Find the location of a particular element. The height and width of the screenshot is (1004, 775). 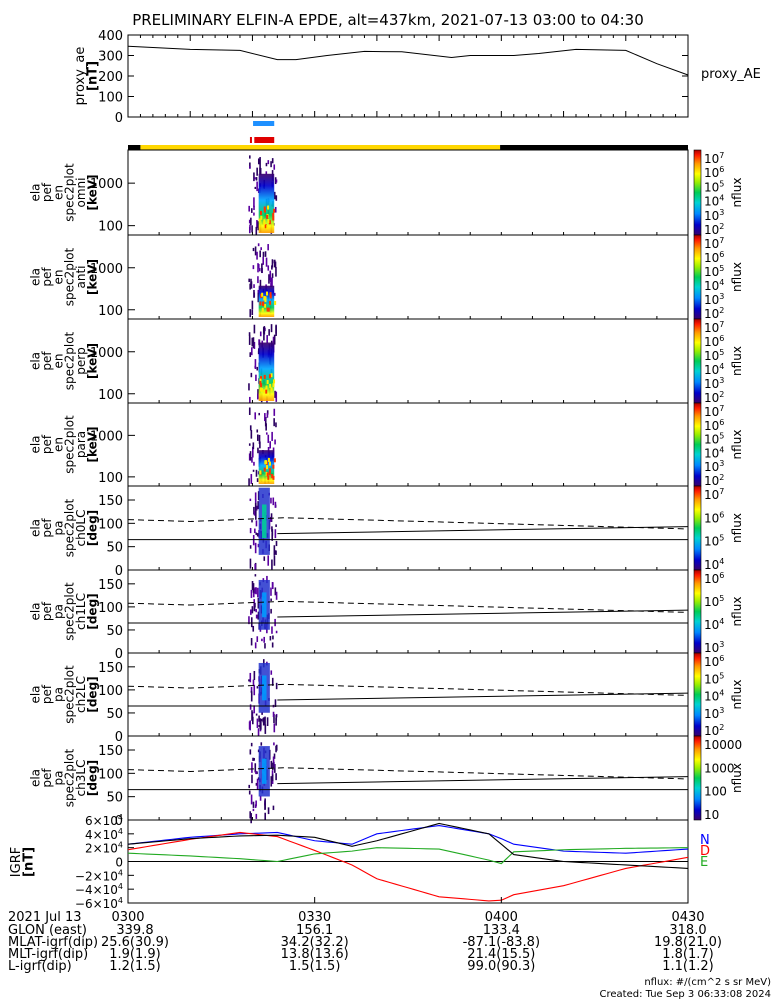

pitch-ytick-label: 150 is located at coordinates (110, 751).